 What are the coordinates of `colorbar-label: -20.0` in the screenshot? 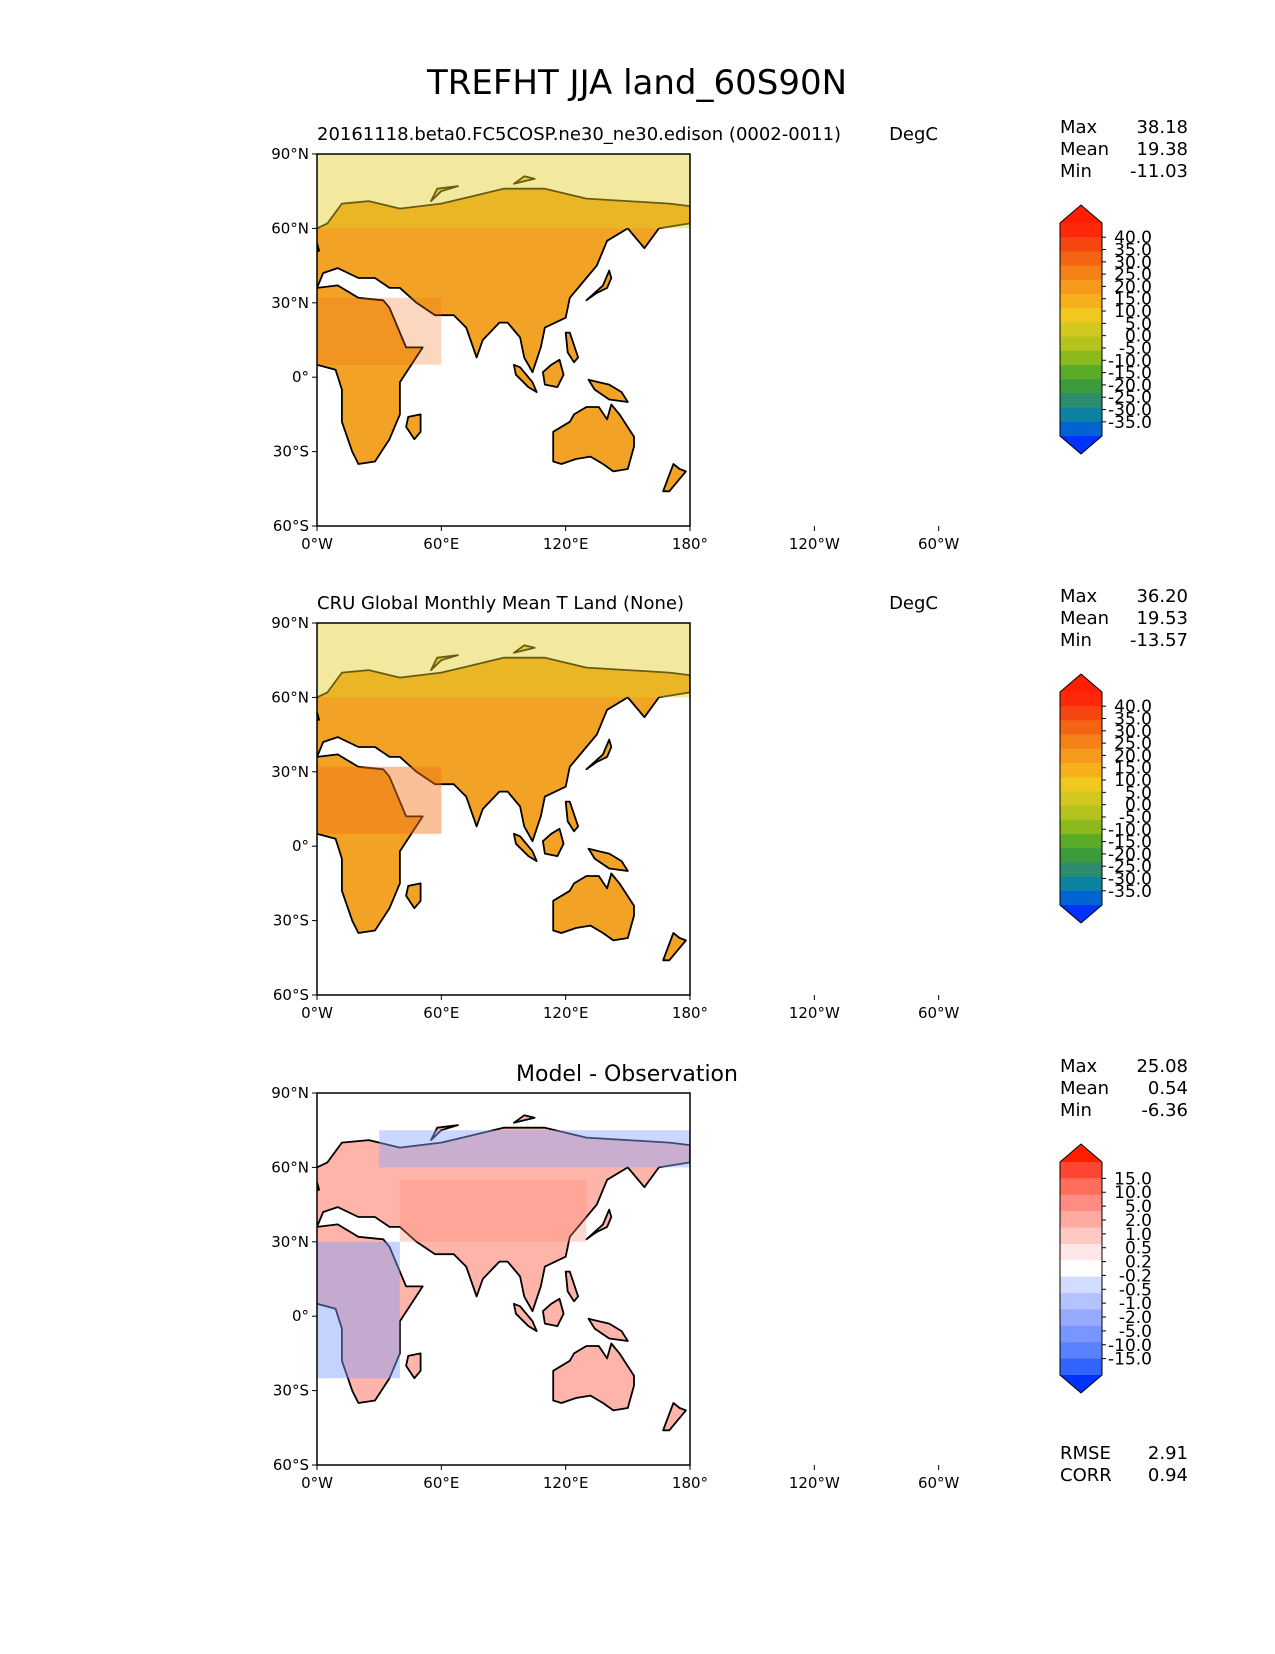 It's located at (1130, 386).